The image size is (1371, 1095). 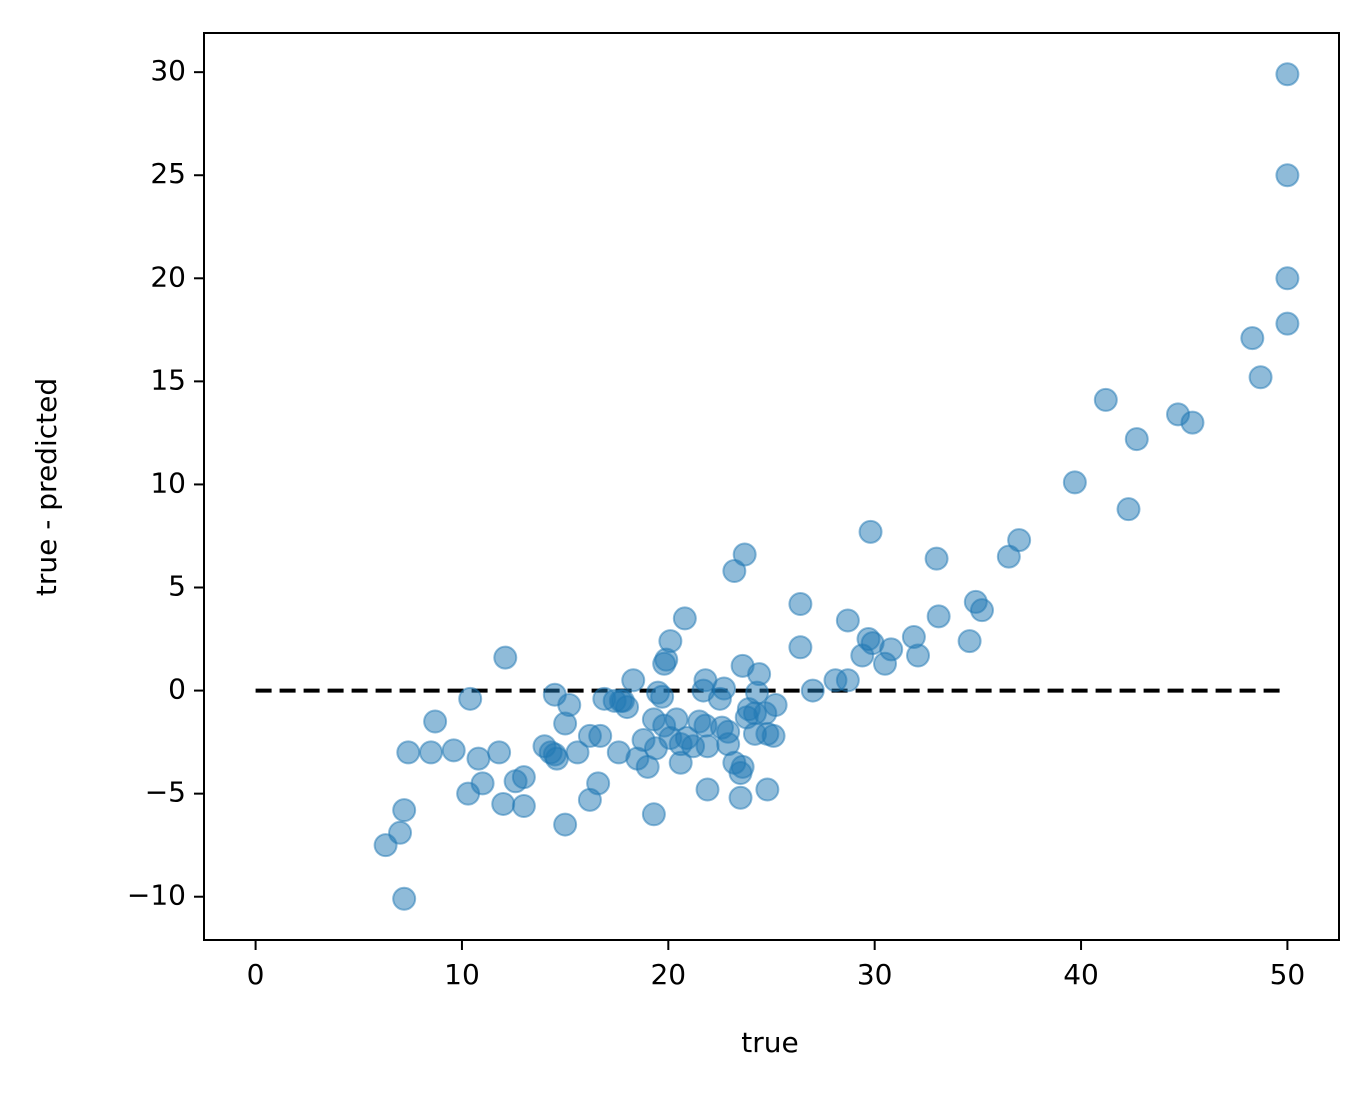 What do you see at coordinates (1288, 974) in the screenshot?
I see `x-tick-label: 50` at bounding box center [1288, 974].